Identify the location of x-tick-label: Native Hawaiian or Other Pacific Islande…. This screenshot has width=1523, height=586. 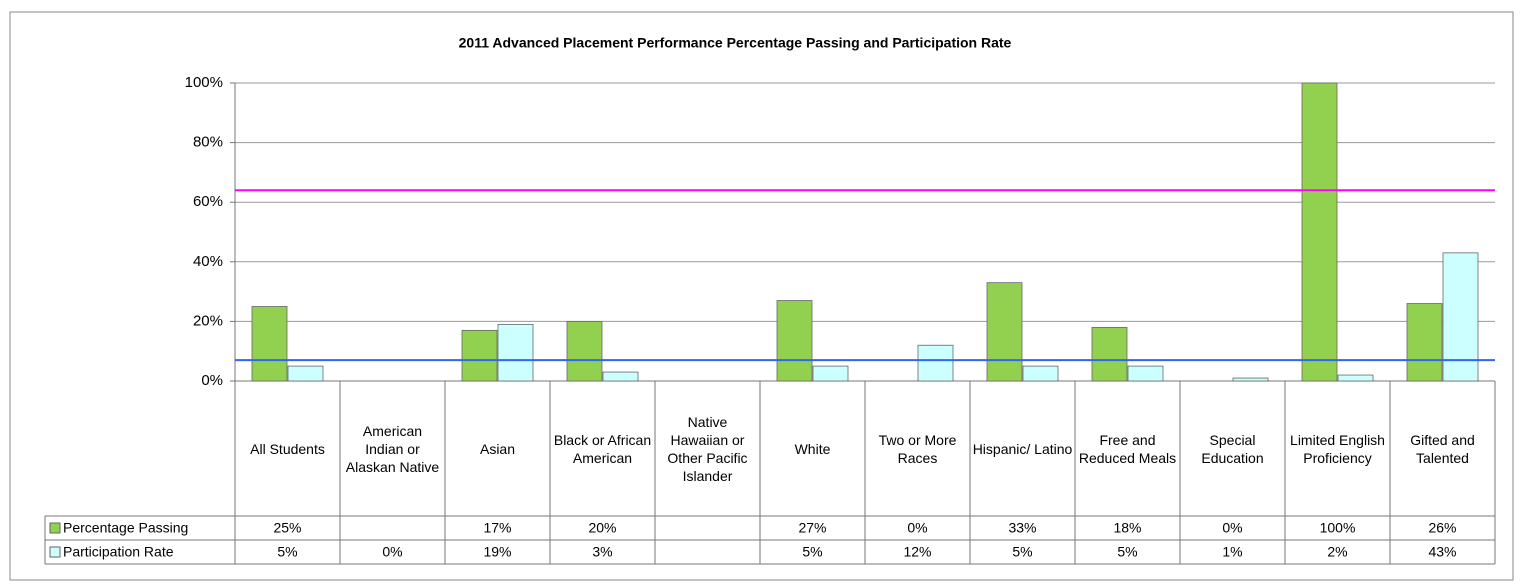
(707, 448).